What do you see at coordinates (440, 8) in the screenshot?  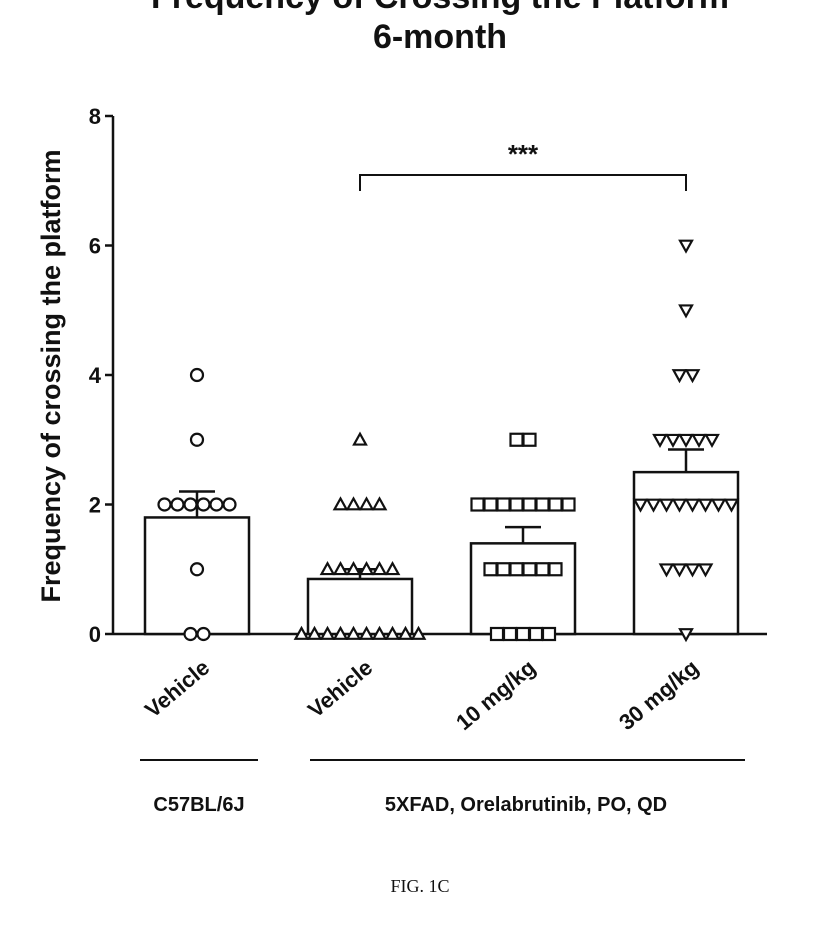 I see `chart-title-line-1: Frequency of Crossing the Platform` at bounding box center [440, 8].